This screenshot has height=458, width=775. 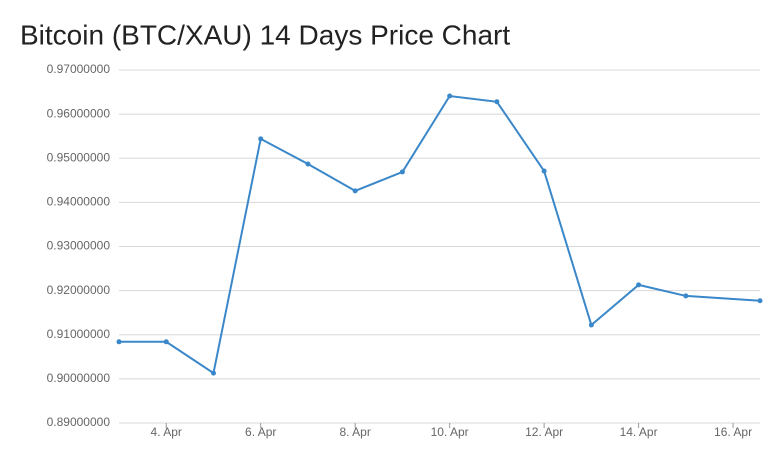 What do you see at coordinates (639, 432) in the screenshot?
I see `x-tick-label: 14. Apr` at bounding box center [639, 432].